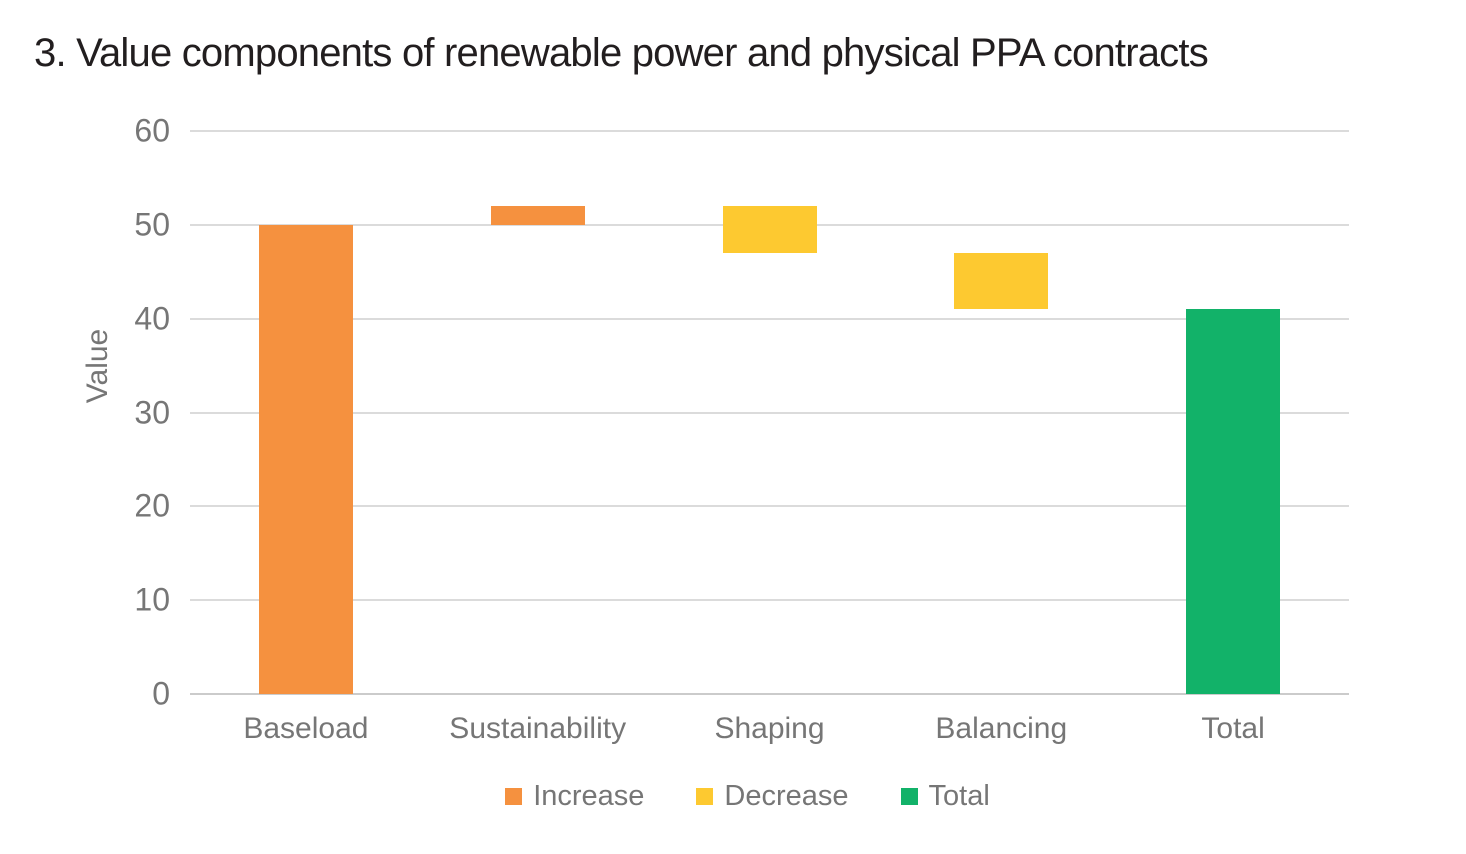 The image size is (1466, 854). I want to click on legend-label-total: Total, so click(959, 796).